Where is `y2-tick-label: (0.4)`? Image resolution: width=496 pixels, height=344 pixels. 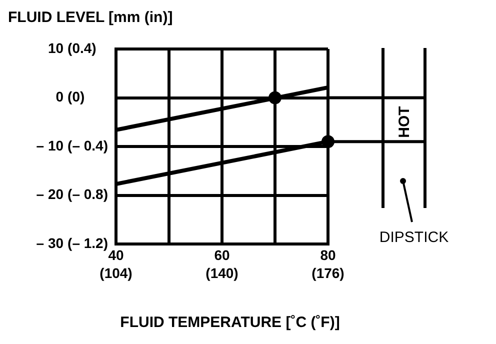
y2-tick-label: (0.4) is located at coordinates (82, 48).